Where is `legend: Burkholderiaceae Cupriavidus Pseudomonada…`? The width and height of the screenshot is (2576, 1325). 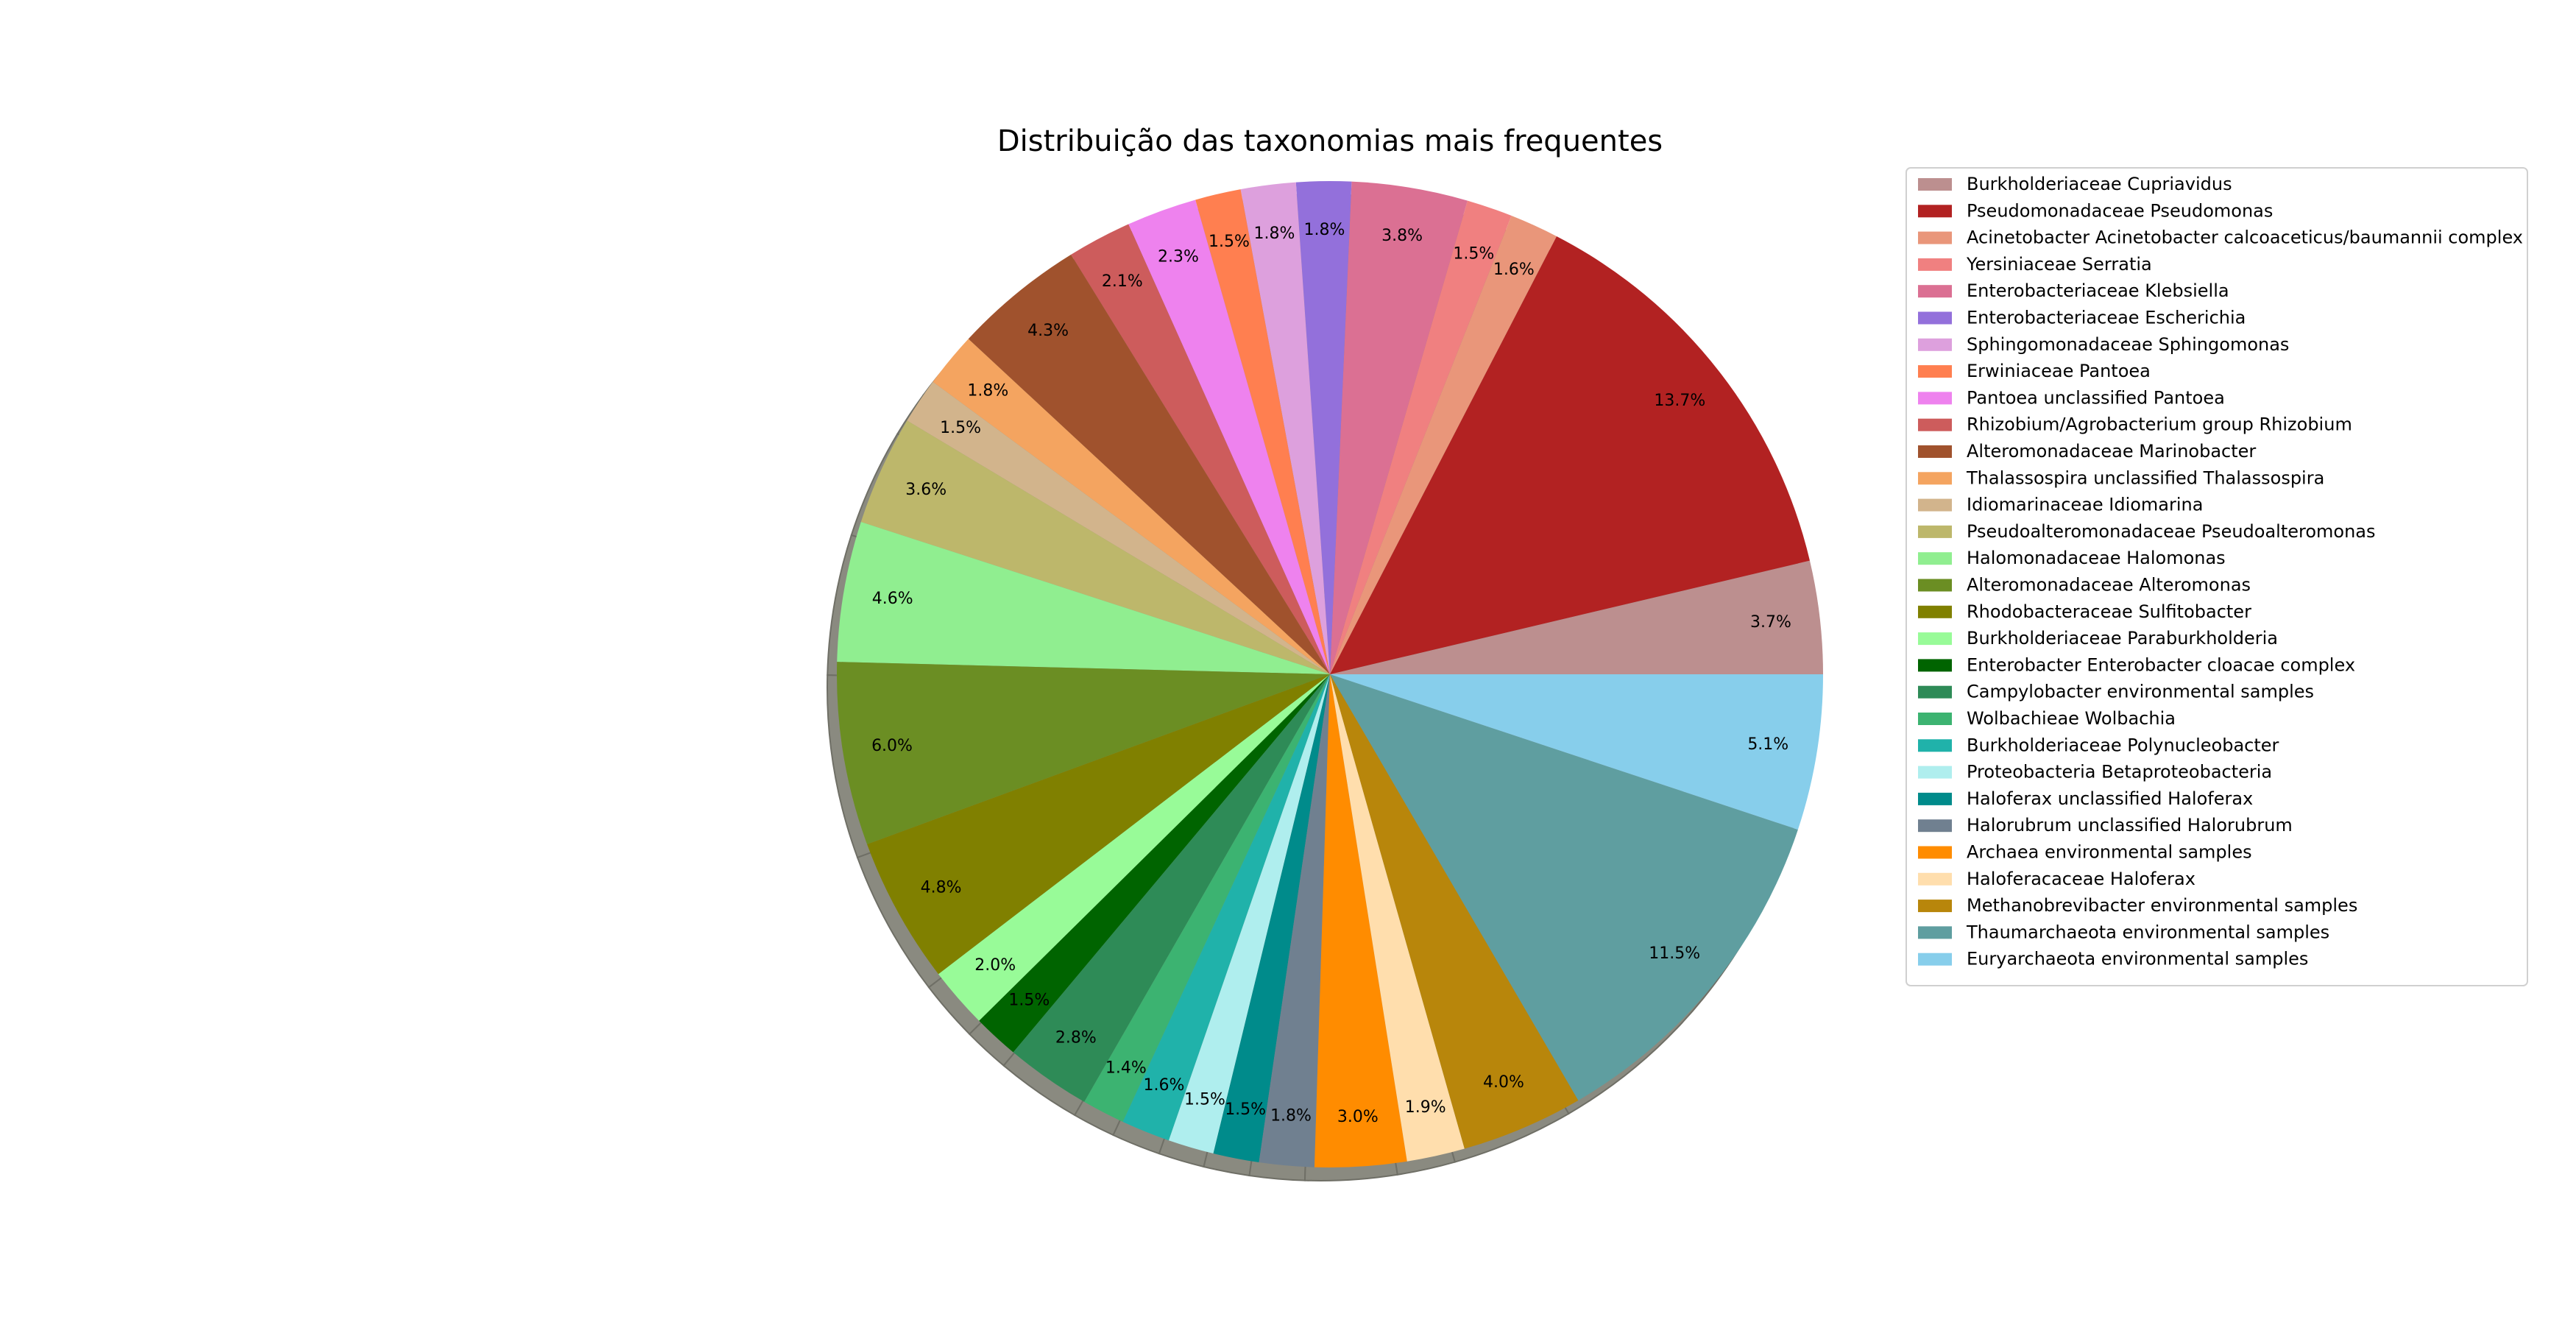 legend: Burkholderiaceae Cupriavidus Pseudomonada… is located at coordinates (2217, 576).